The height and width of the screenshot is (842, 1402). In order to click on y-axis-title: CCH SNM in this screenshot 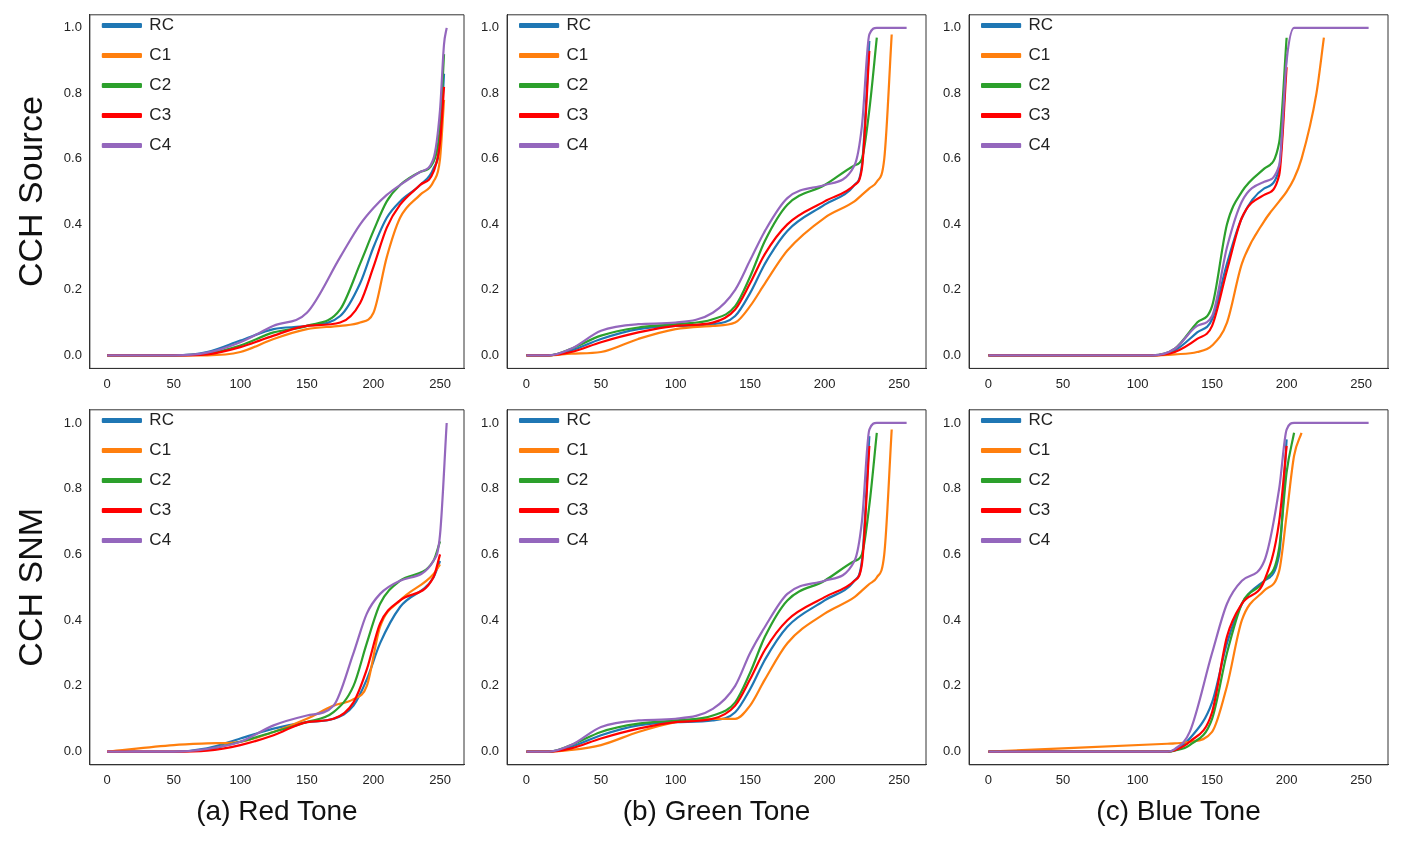, I will do `click(29, 587)`.